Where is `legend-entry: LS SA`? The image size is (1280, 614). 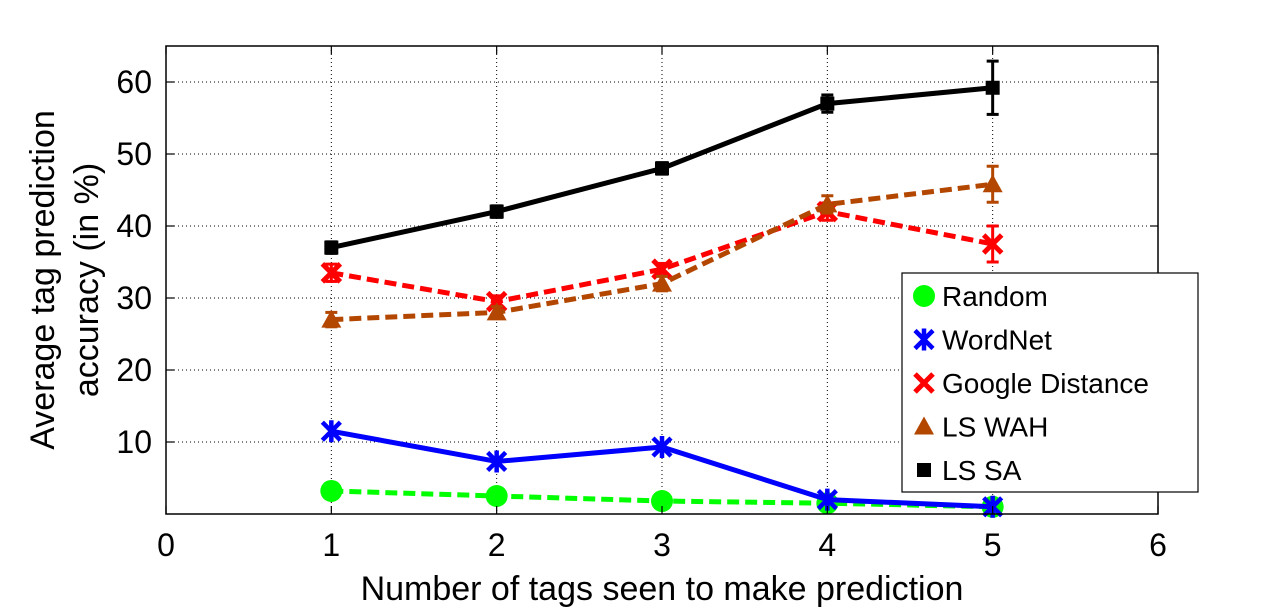 legend-entry: LS SA is located at coordinates (969, 470).